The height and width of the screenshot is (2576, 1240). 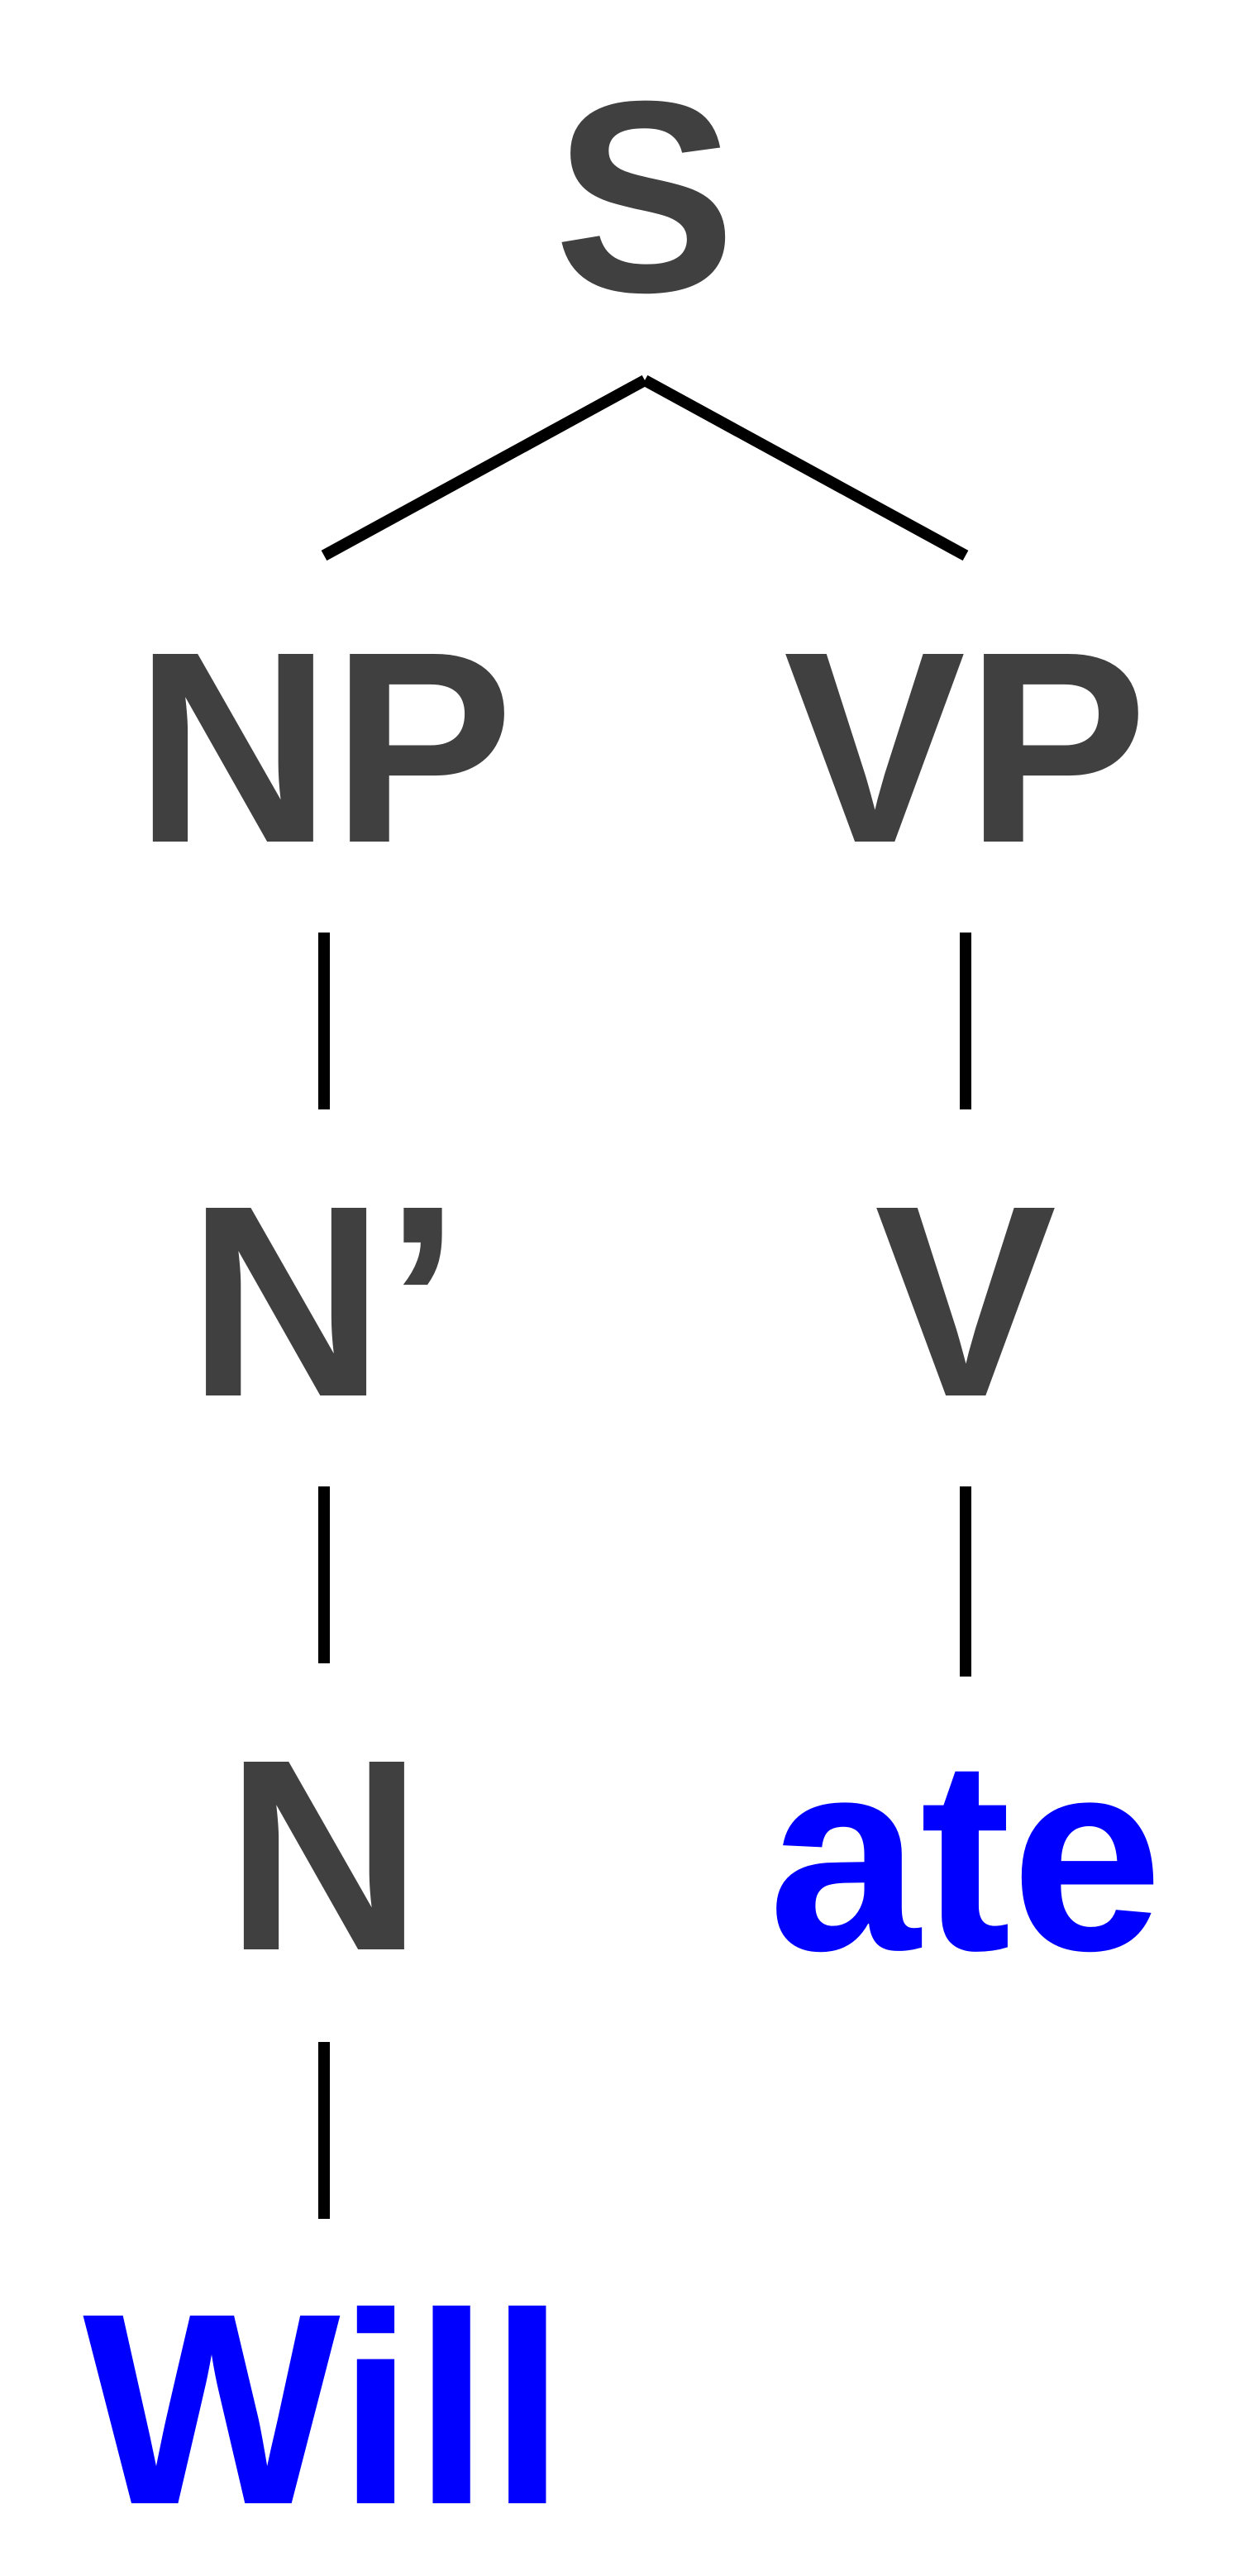 What do you see at coordinates (645, 196) in the screenshot?
I see `node-s: S` at bounding box center [645, 196].